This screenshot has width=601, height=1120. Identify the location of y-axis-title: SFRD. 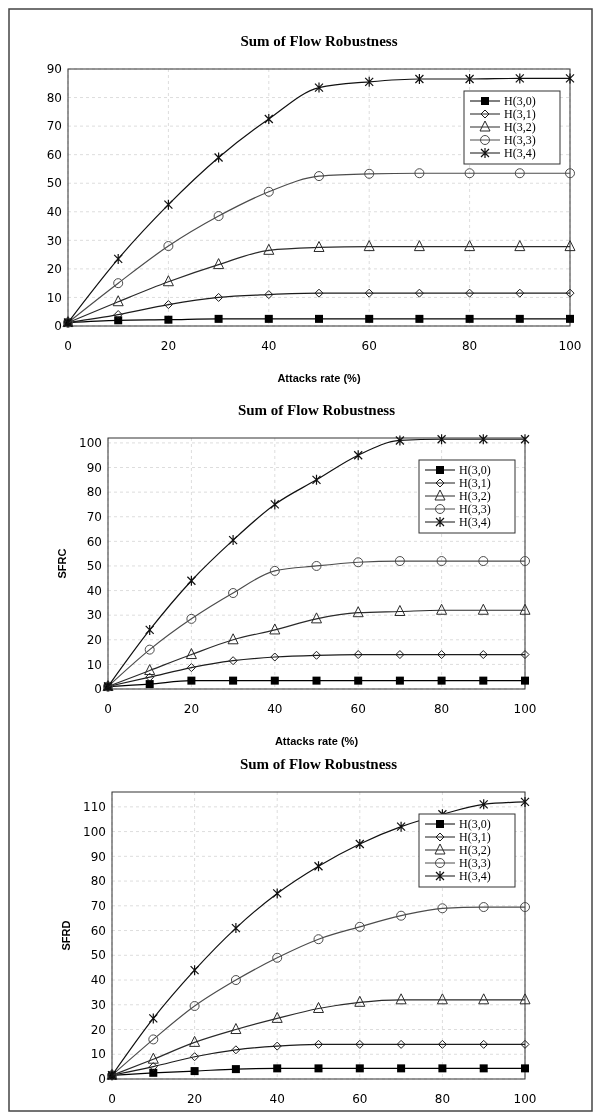
(66, 935).